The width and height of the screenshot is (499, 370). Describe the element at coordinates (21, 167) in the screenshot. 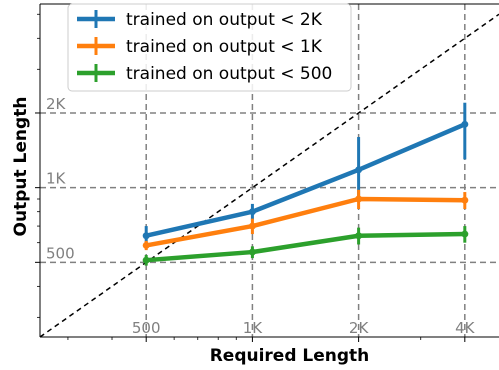

I see `y-axis-label: Output Length` at that location.